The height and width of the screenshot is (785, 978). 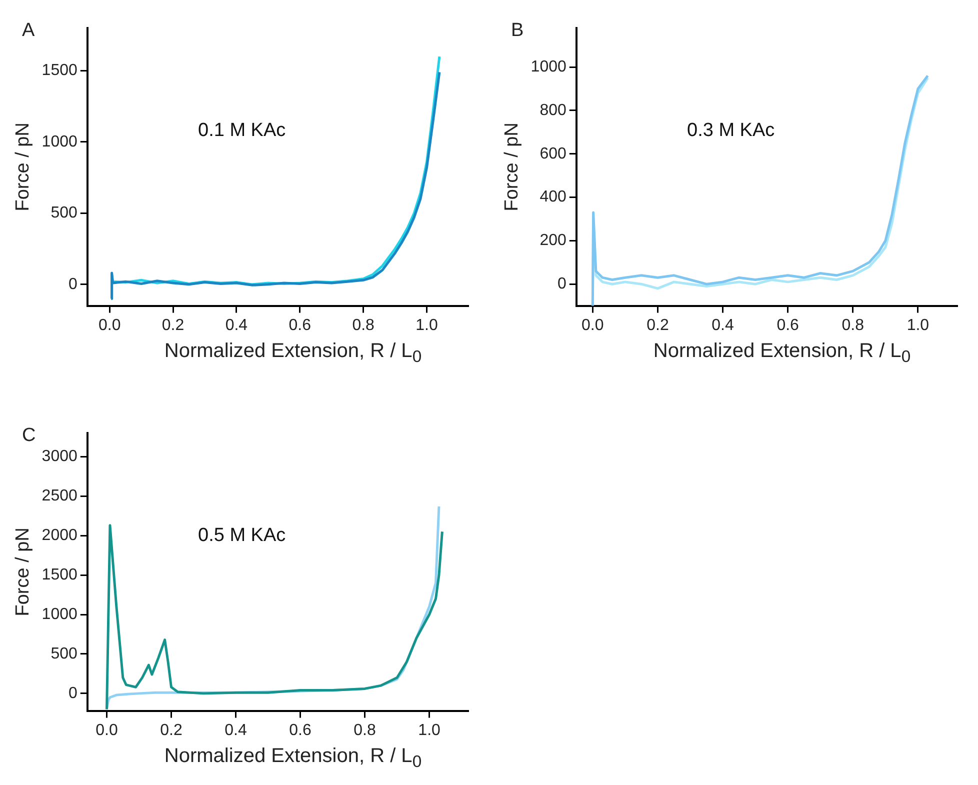 I want to click on y-tick-label: 3000, so click(x=60, y=457).